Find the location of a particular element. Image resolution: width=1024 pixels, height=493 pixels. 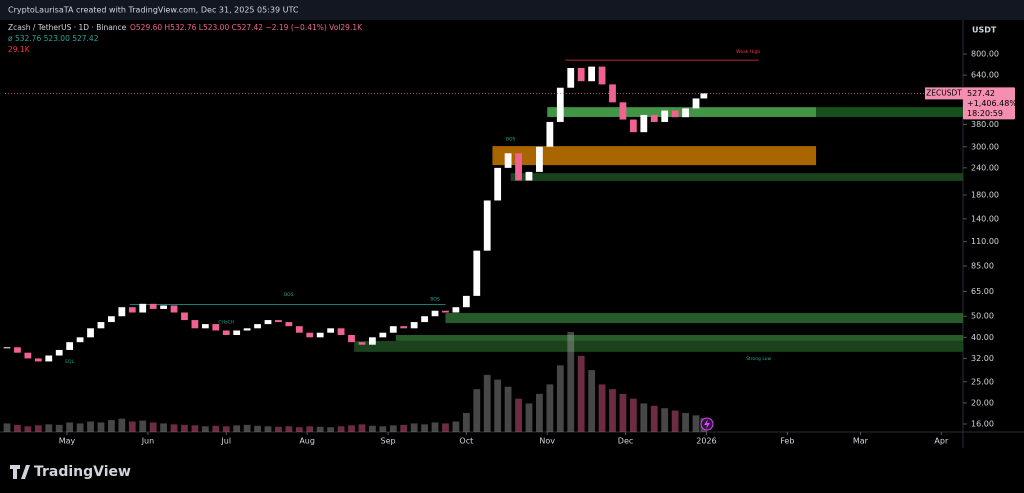

annotation: EQL is located at coordinates (69, 362).